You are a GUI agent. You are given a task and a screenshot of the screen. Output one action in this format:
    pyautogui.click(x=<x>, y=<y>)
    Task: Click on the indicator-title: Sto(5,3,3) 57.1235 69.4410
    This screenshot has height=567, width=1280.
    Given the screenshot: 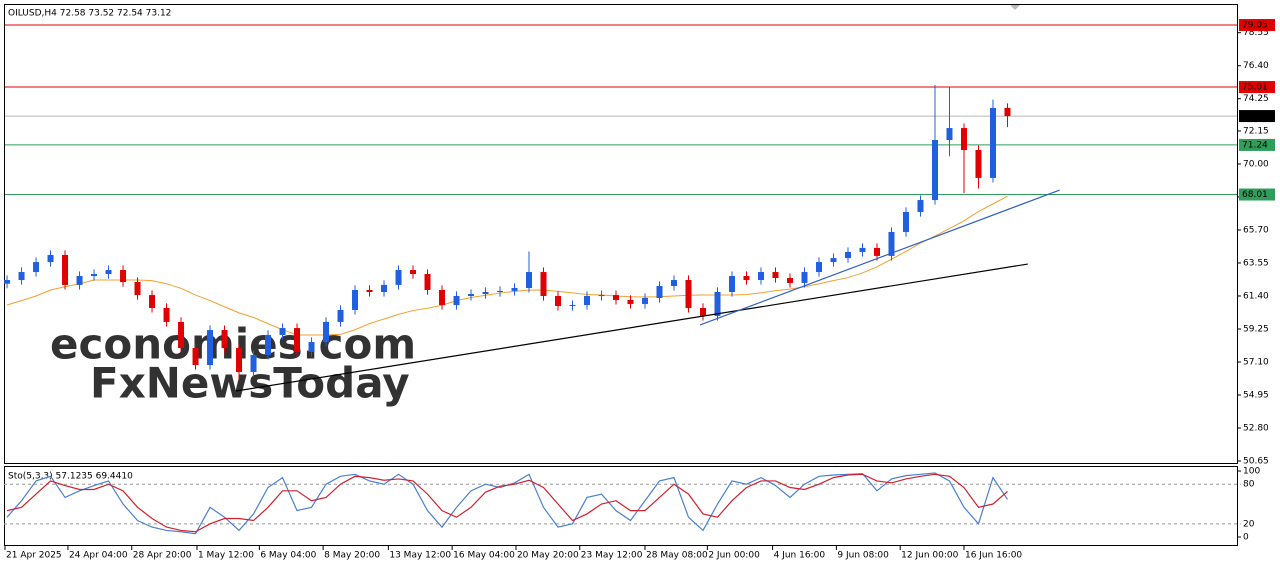 What is the action you would take?
    pyautogui.click(x=70, y=477)
    